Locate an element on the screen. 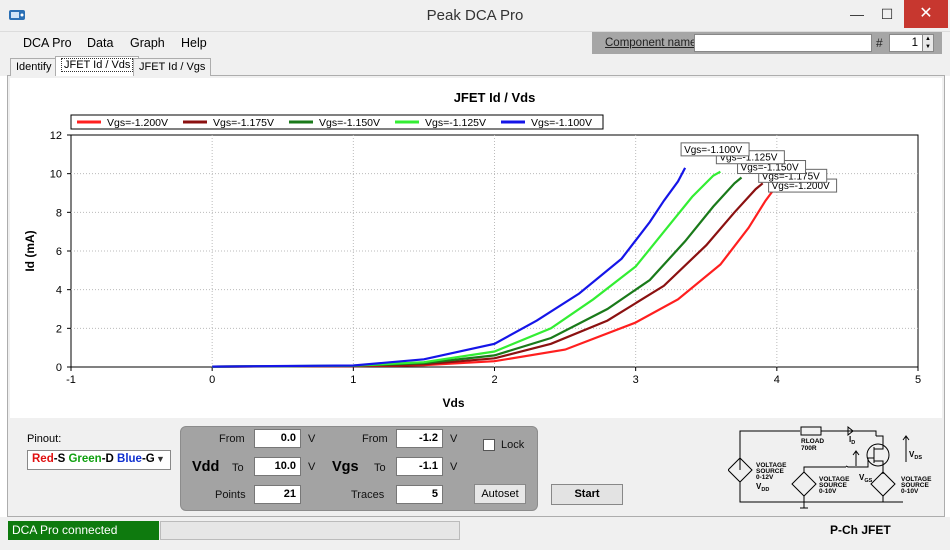  lock-label: Lock is located at coordinates (512, 445).